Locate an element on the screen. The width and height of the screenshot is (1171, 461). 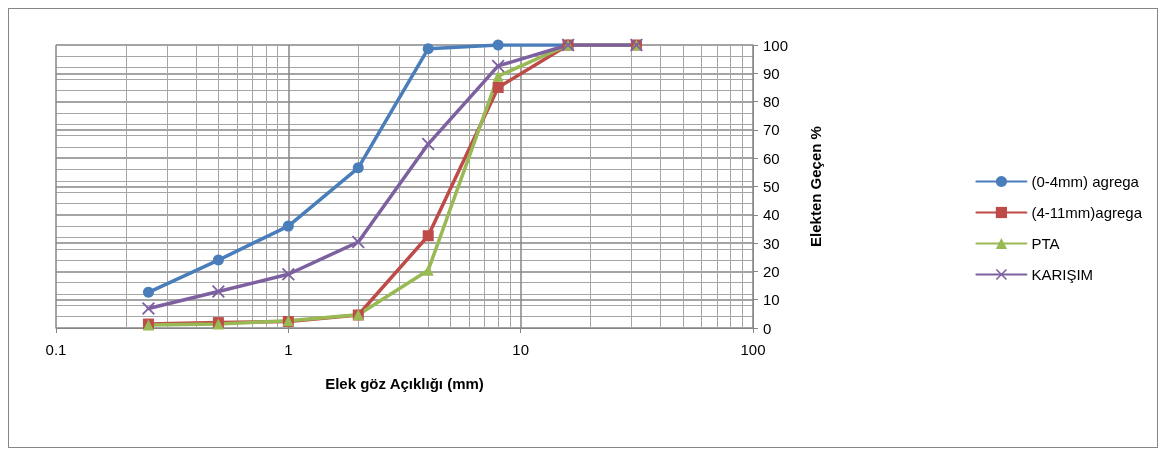
x-tick-label: 100 is located at coordinates (753, 349).